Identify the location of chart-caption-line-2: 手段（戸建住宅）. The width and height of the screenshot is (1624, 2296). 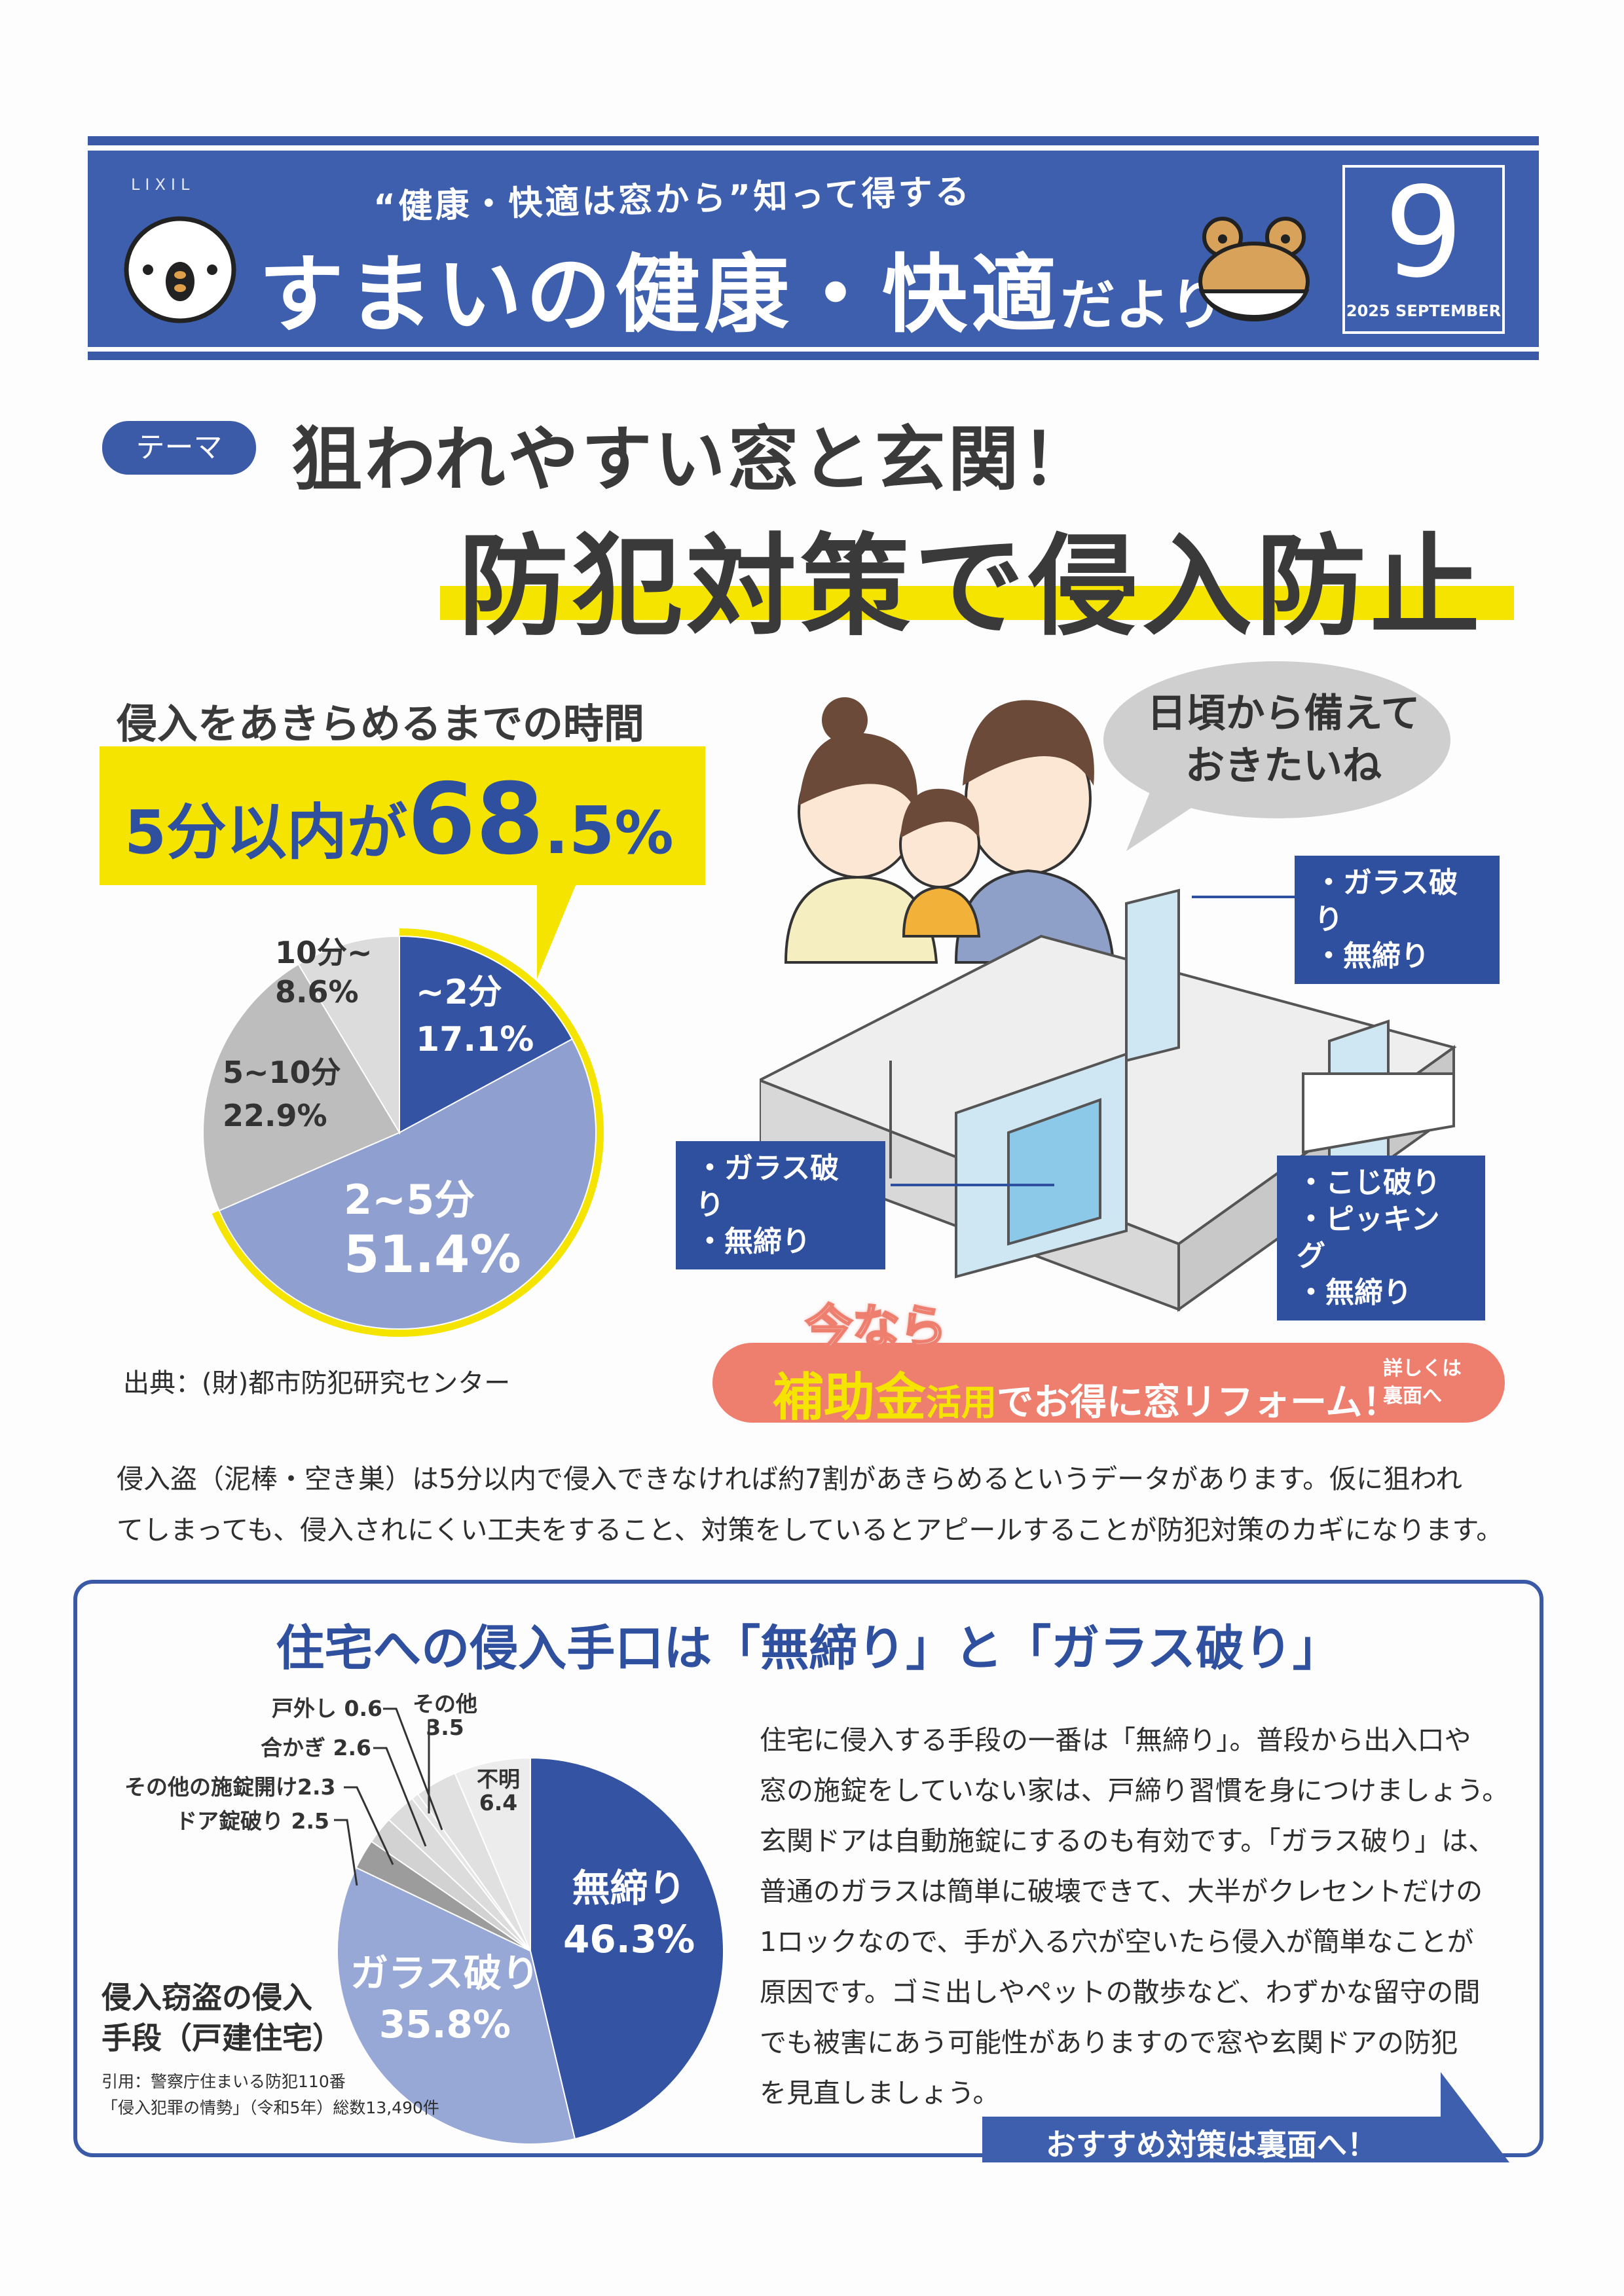
(221, 2038).